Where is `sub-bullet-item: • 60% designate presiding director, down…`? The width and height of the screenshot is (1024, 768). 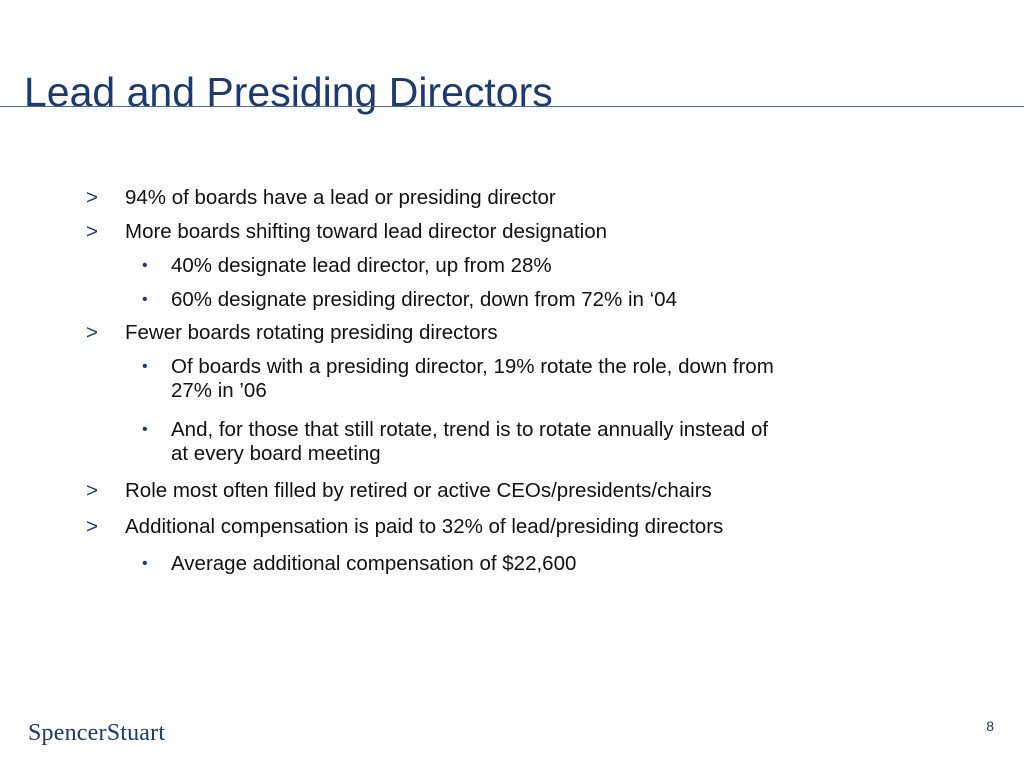
sub-bullet-item: • 60% designate presiding director, down… is located at coordinates (544, 300).